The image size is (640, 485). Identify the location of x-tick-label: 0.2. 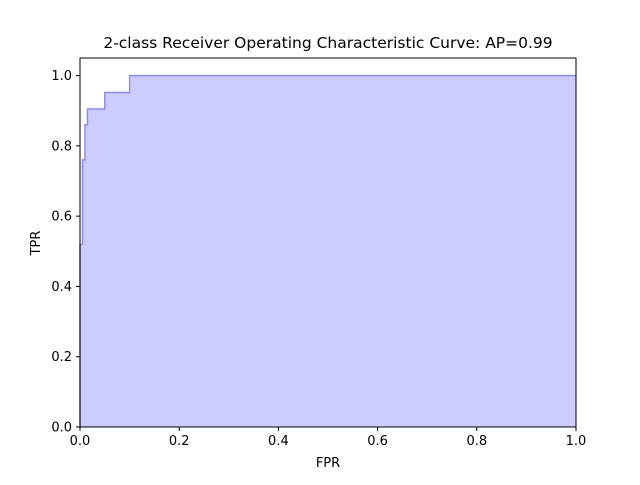
(179, 441).